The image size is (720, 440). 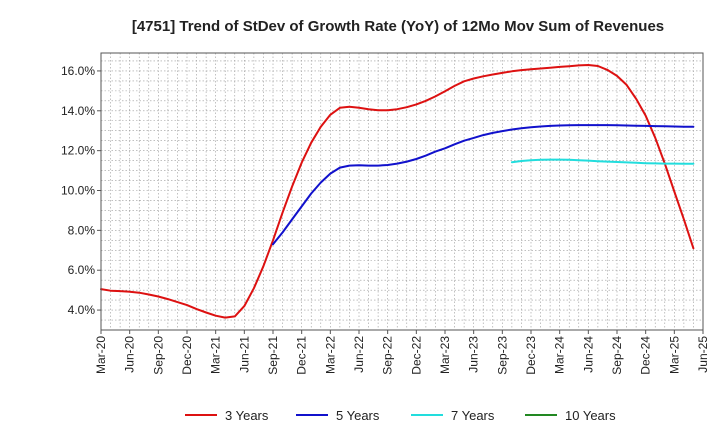 What do you see at coordinates (388, 355) in the screenshot?
I see `x-tick-label: Sep-22` at bounding box center [388, 355].